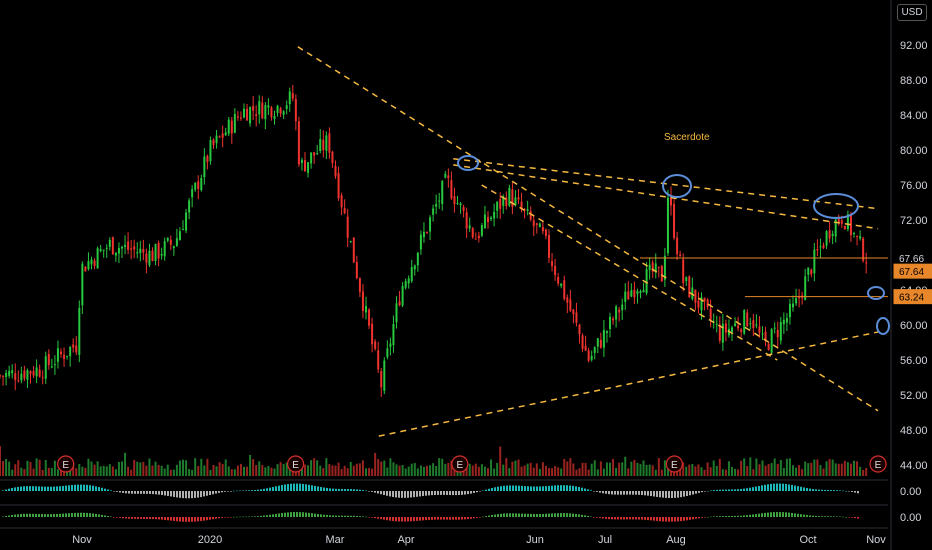 The height and width of the screenshot is (550, 932). Describe the element at coordinates (444, 536) in the screenshot. I see `time-axis: Nov 2020 Mar Apr Jun Jul Aug Oct Nov` at that location.